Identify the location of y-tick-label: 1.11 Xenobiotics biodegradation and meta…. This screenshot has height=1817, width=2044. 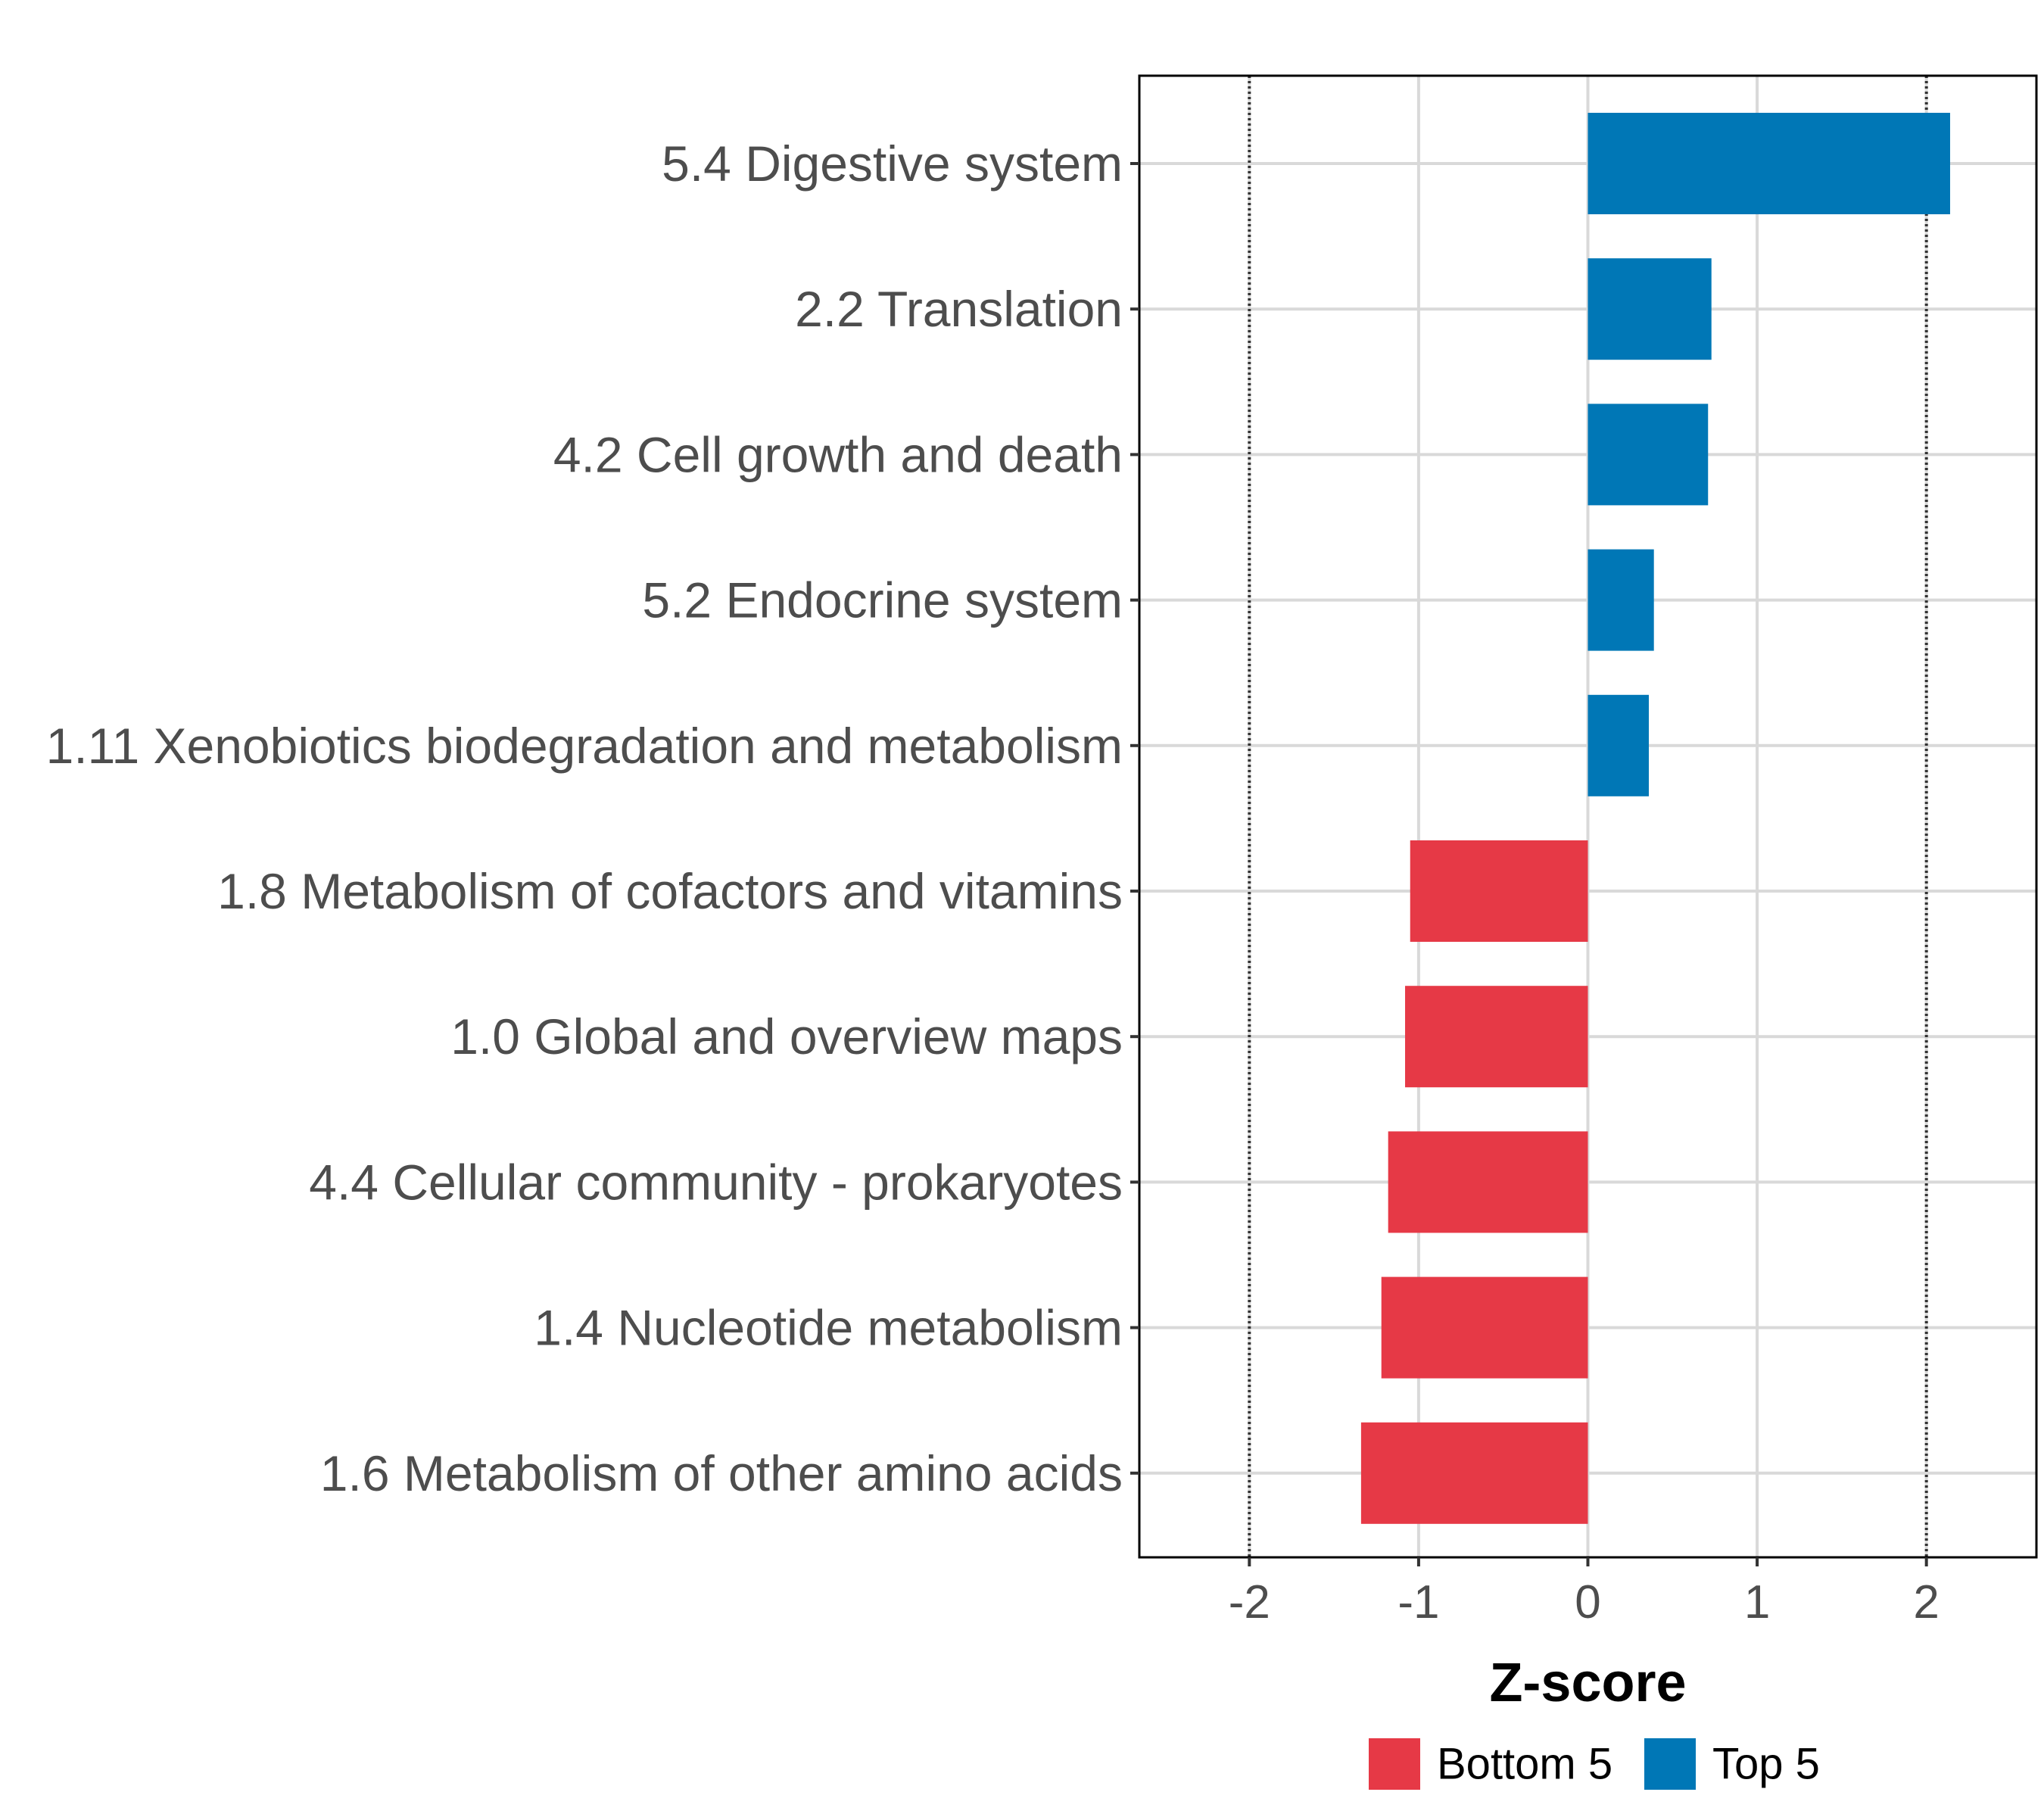
(584, 746).